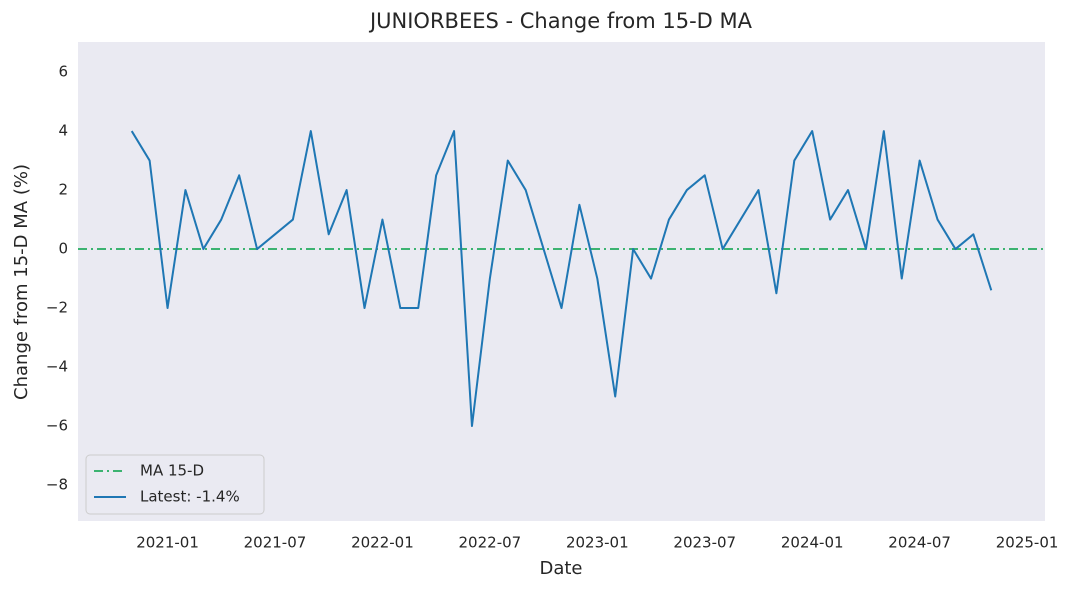 This screenshot has height=596, width=1074. I want to click on y-tick-label: −4, so click(57, 367).